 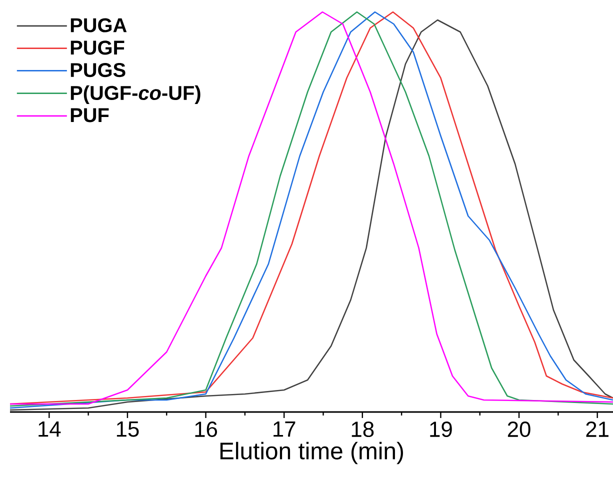 What do you see at coordinates (98, 70) in the screenshot?
I see `legend-label: PUGS` at bounding box center [98, 70].